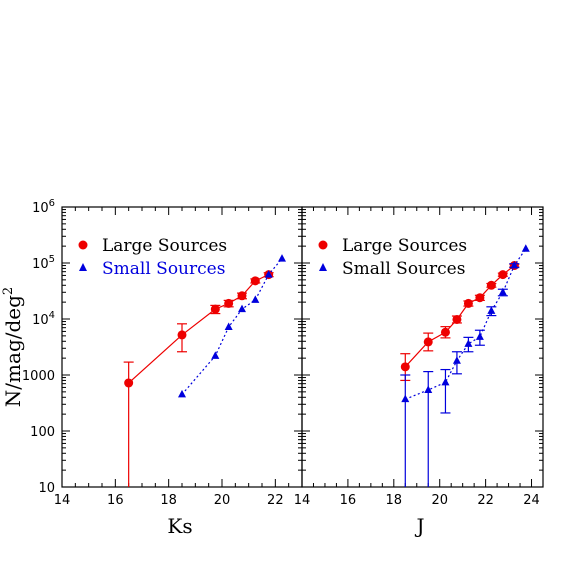 The image size is (574, 574). Describe the element at coordinates (43, 319) in the screenshot. I see `y-tick-label: 10⁴` at that location.